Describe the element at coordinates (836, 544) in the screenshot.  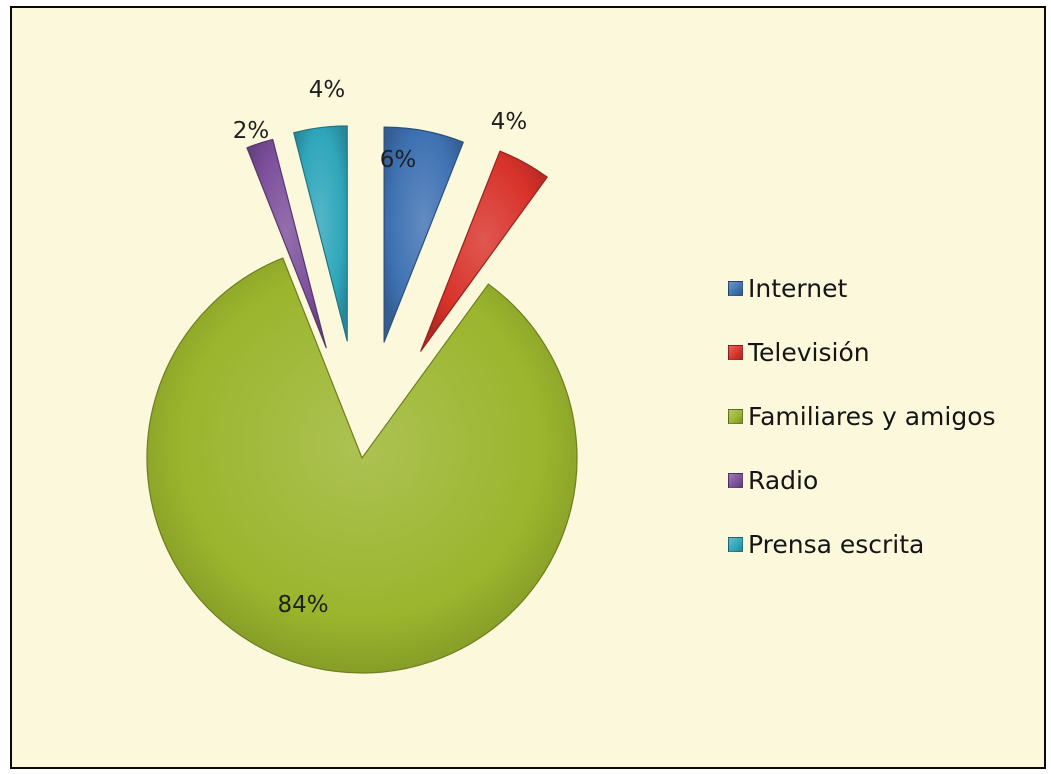
I see `legend-label-prensa-escrita: Prensa escrita` at that location.